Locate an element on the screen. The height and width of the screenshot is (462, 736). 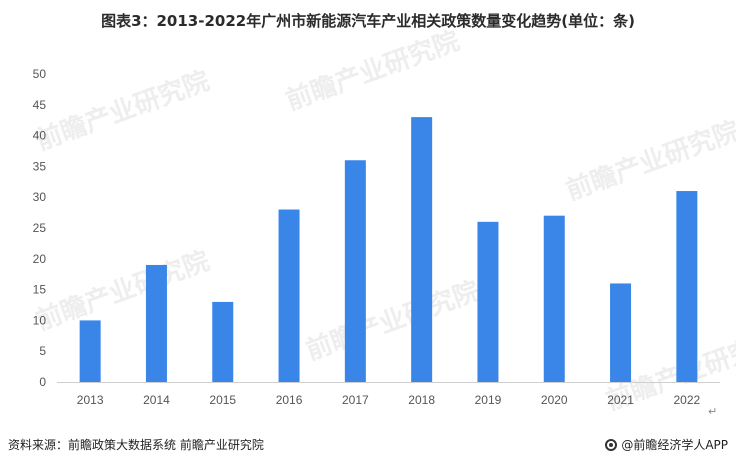
bar-2018 is located at coordinates (422, 250).